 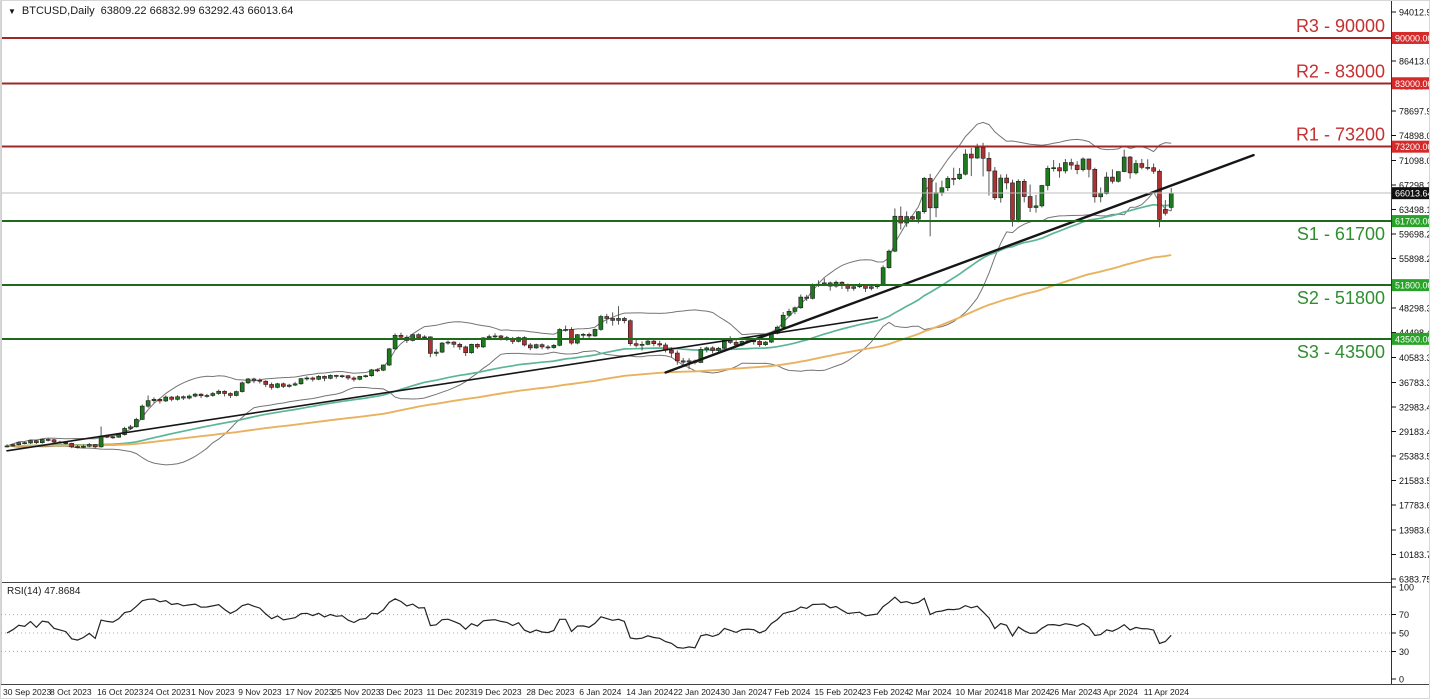 What do you see at coordinates (167, 692) in the screenshot?
I see `date-tick-label: 24 Oct 2023` at bounding box center [167, 692].